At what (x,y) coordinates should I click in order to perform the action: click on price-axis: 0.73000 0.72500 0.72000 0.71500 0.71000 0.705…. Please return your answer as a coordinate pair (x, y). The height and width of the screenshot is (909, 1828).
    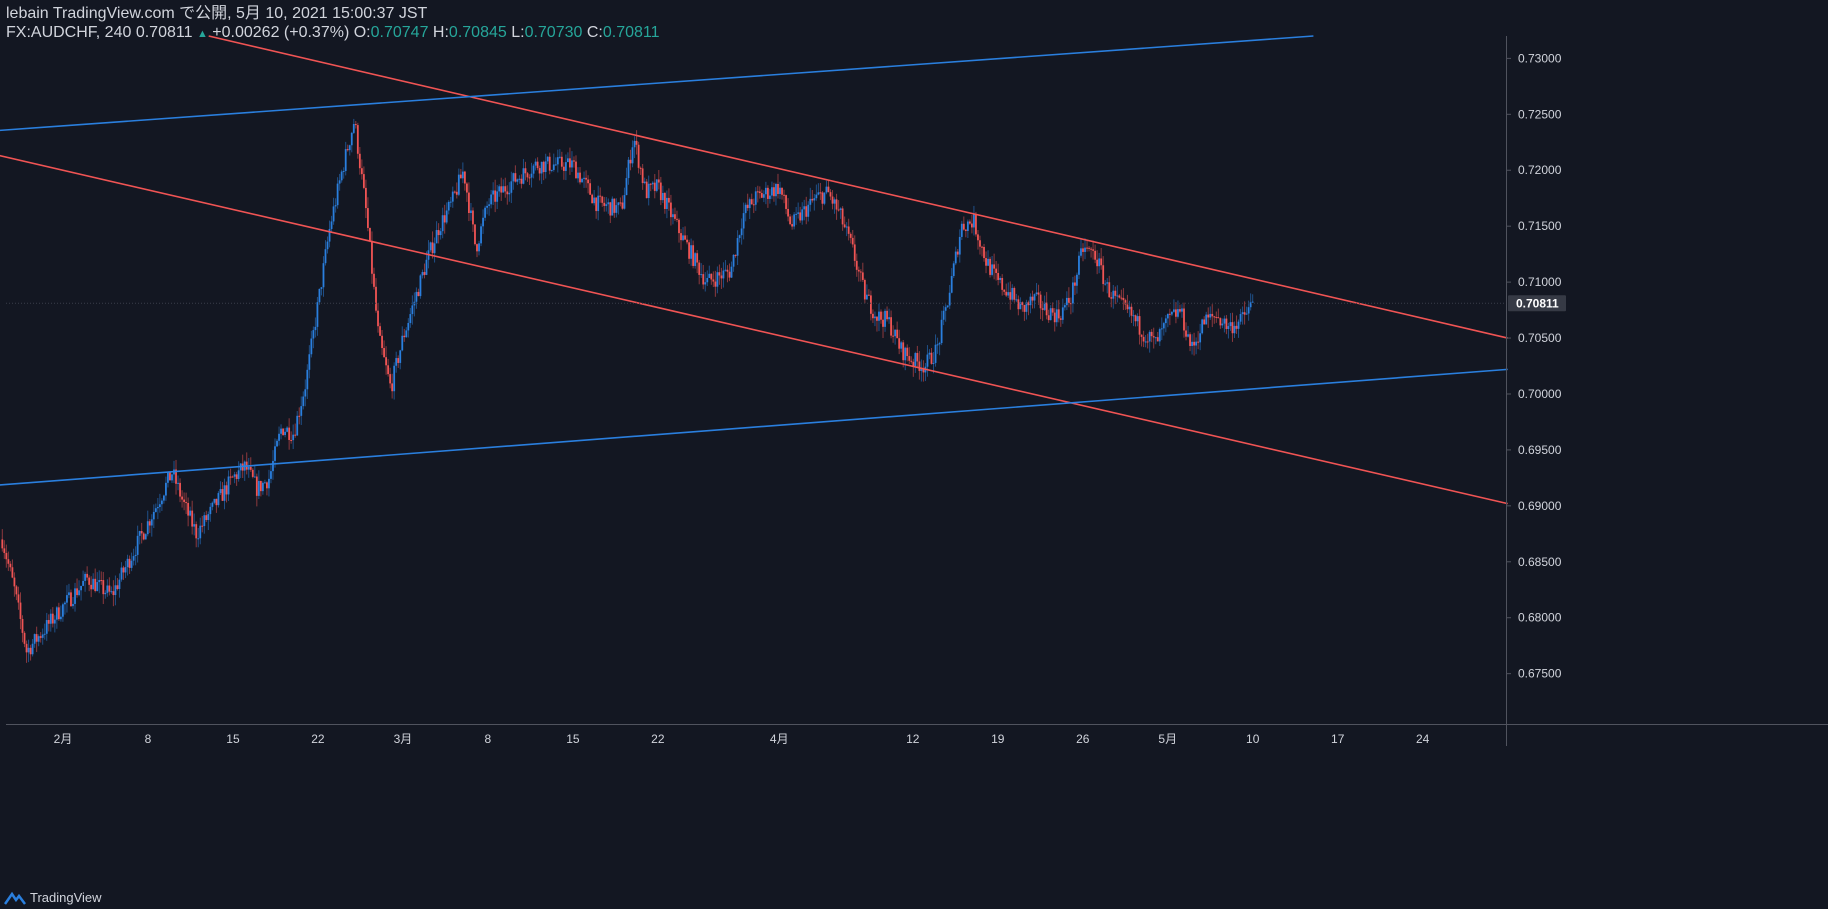
    Looking at the image, I should click on (1534, 366).